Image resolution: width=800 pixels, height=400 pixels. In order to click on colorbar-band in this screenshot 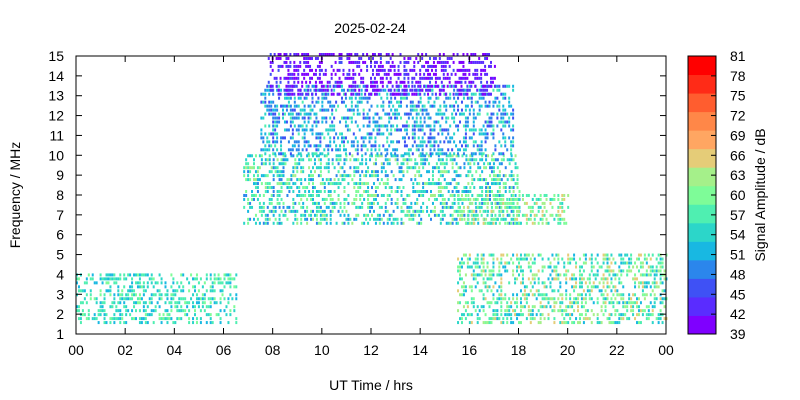, I will do `click(702, 140)`.